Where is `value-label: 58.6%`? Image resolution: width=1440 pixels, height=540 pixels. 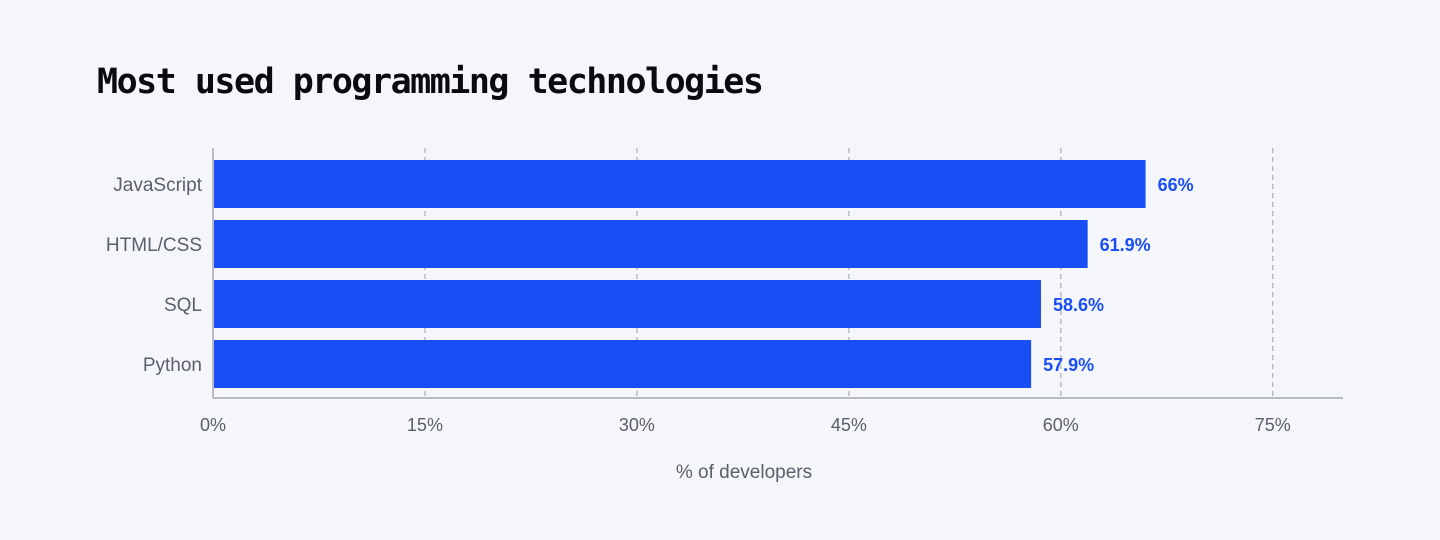 value-label: 58.6% is located at coordinates (1078, 305).